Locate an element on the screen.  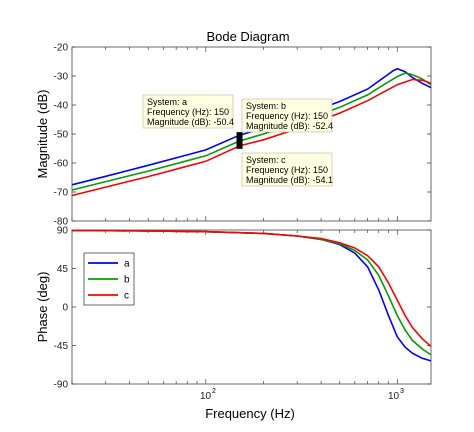
datatip-text-c: System: c is located at coordinates (266, 160).